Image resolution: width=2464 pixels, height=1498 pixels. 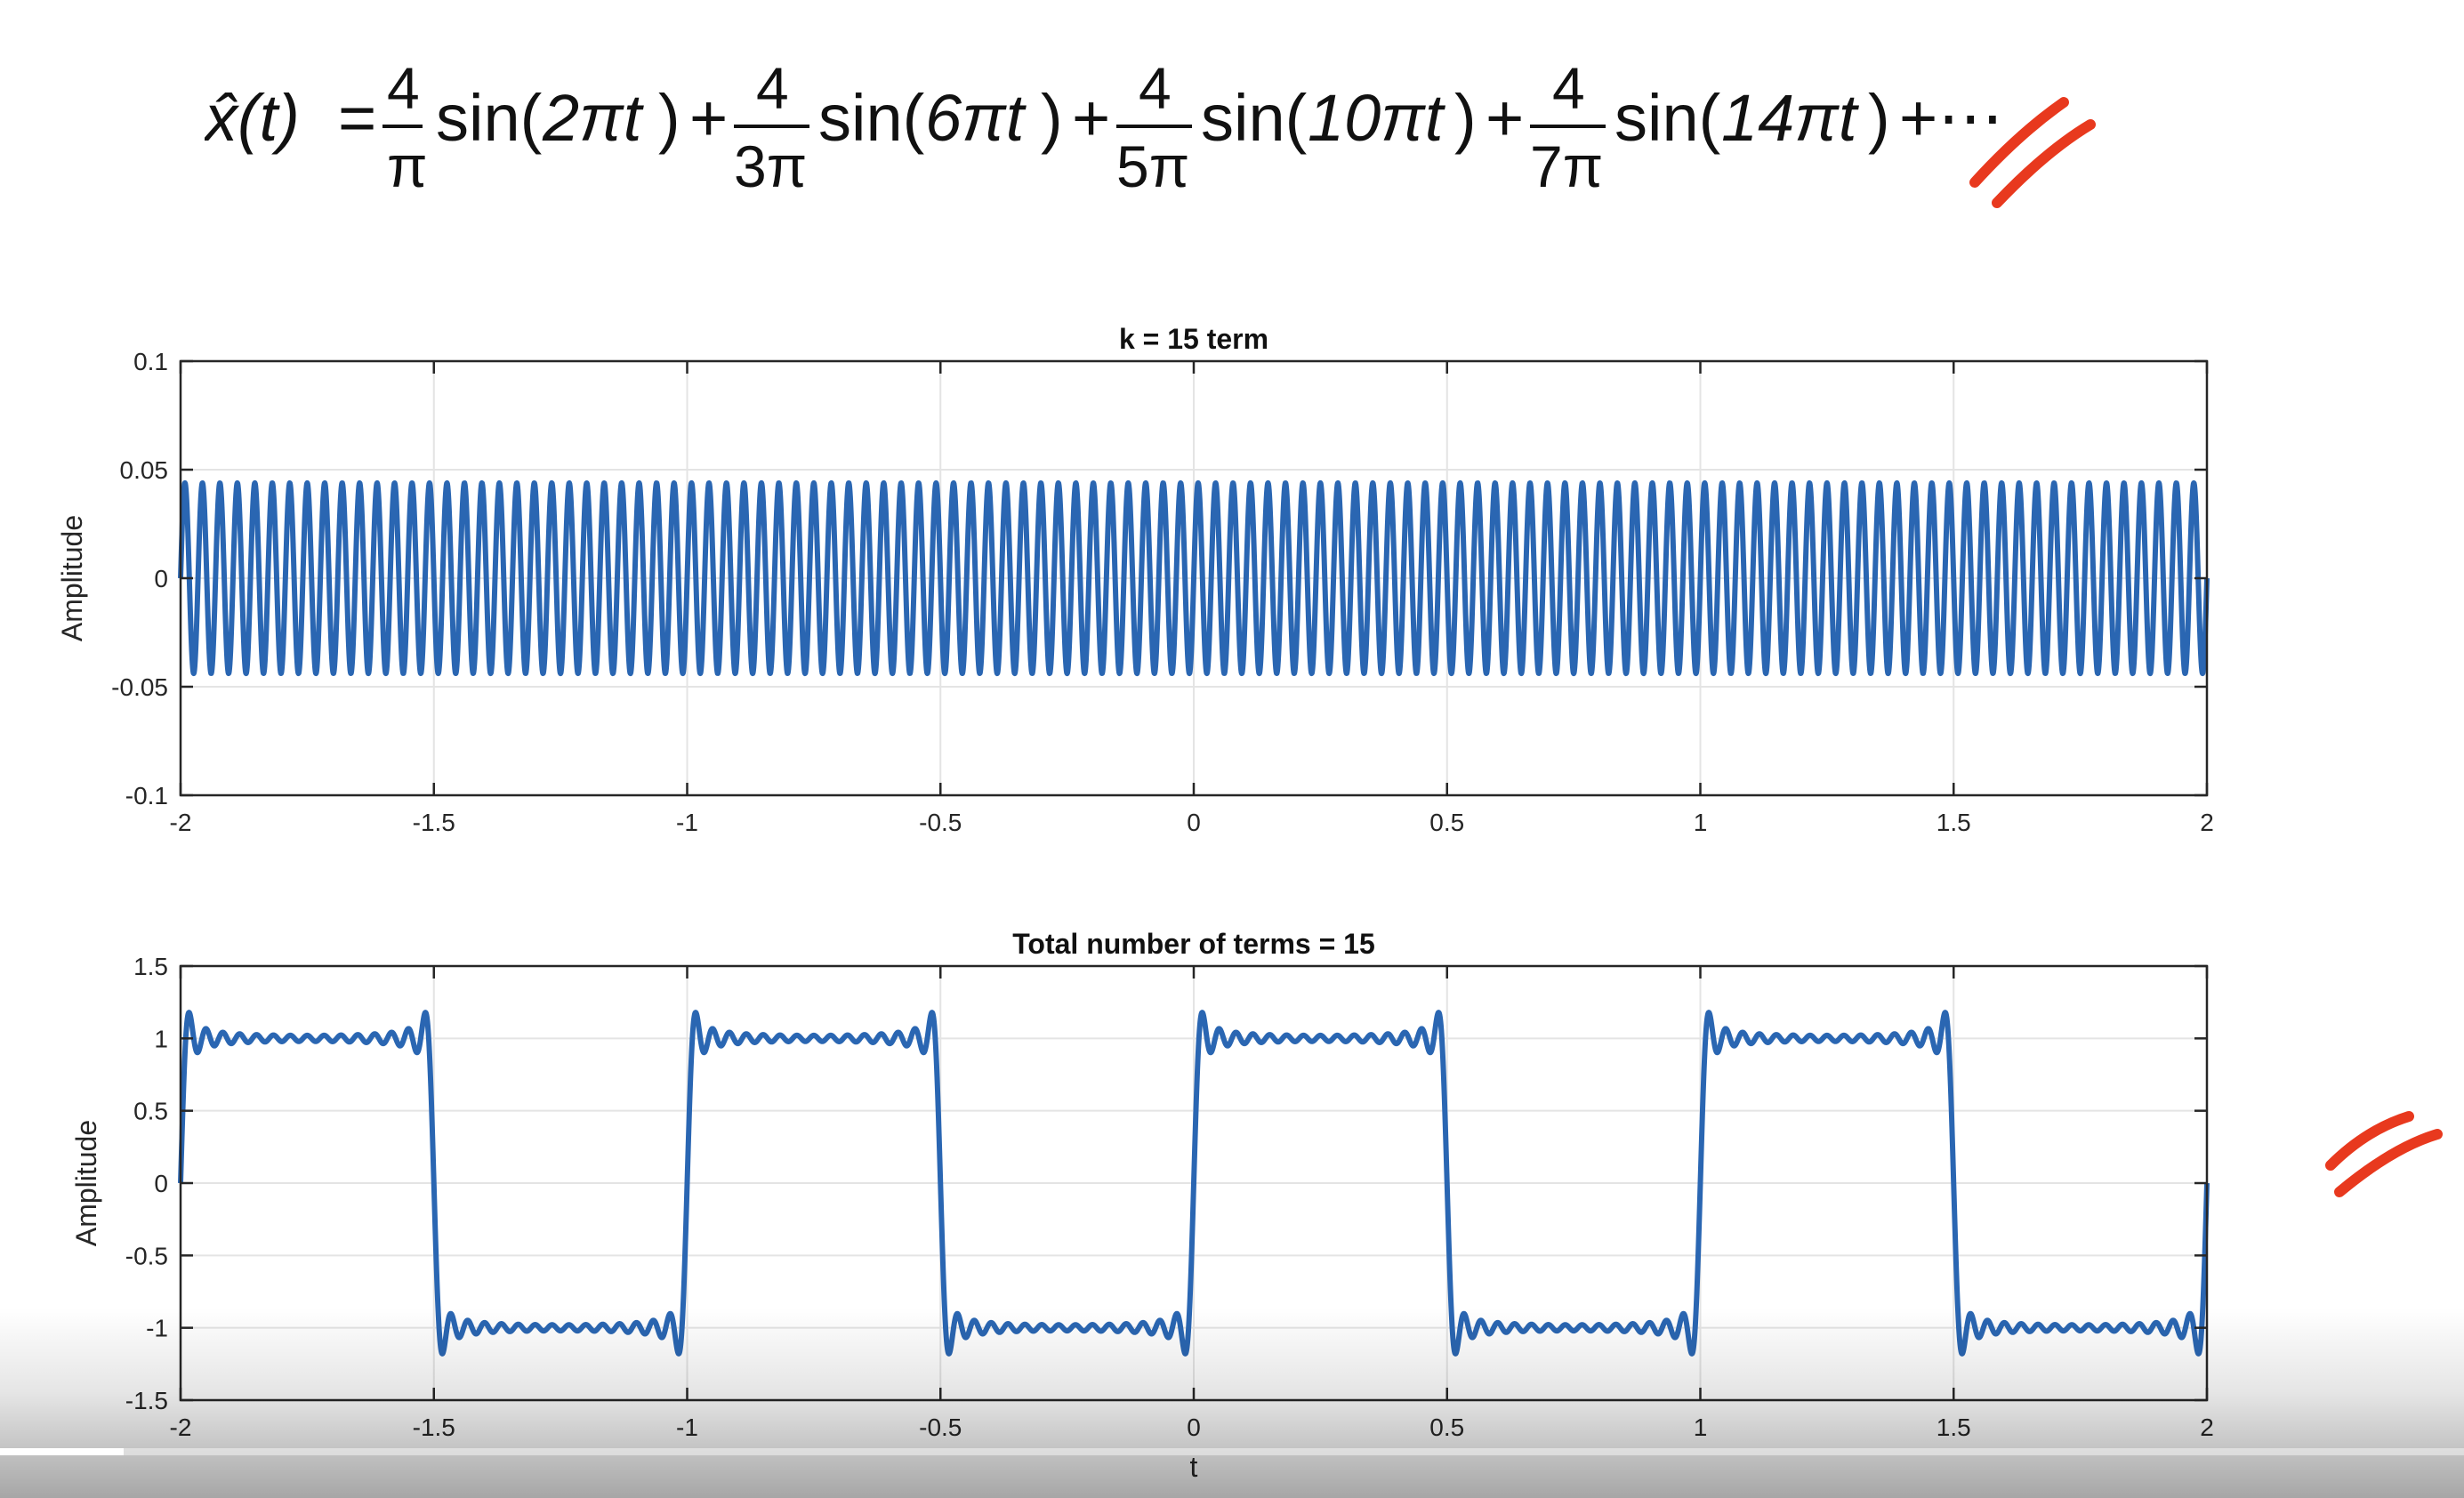 I want to click on plus-1: +, so click(x=709, y=118).